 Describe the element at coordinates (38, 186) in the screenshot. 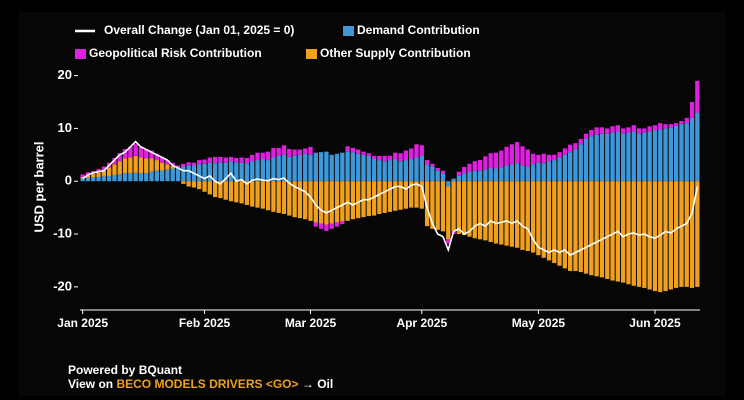

I see `y-axis-label: USD per barrel` at that location.